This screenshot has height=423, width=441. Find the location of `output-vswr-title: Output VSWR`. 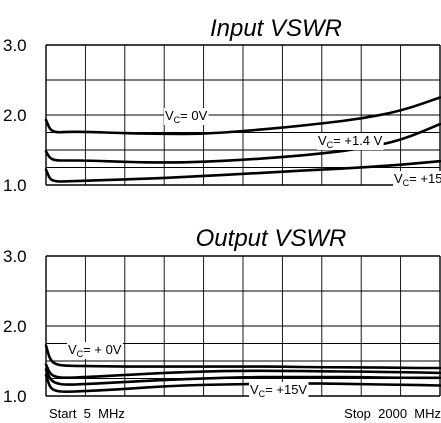

output-vswr-title: Output VSWR is located at coordinates (271, 238).